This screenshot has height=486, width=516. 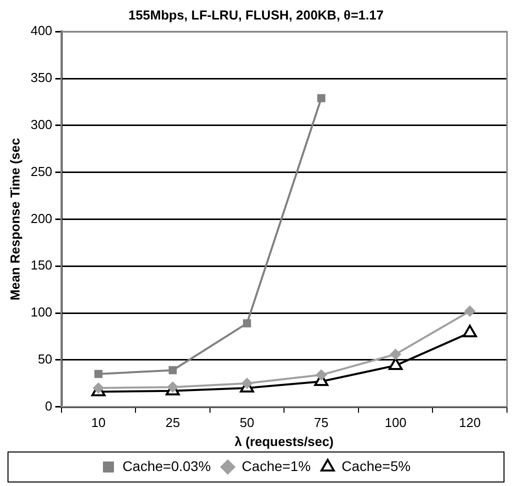 I want to click on x-tick-label: 120, so click(x=470, y=422).